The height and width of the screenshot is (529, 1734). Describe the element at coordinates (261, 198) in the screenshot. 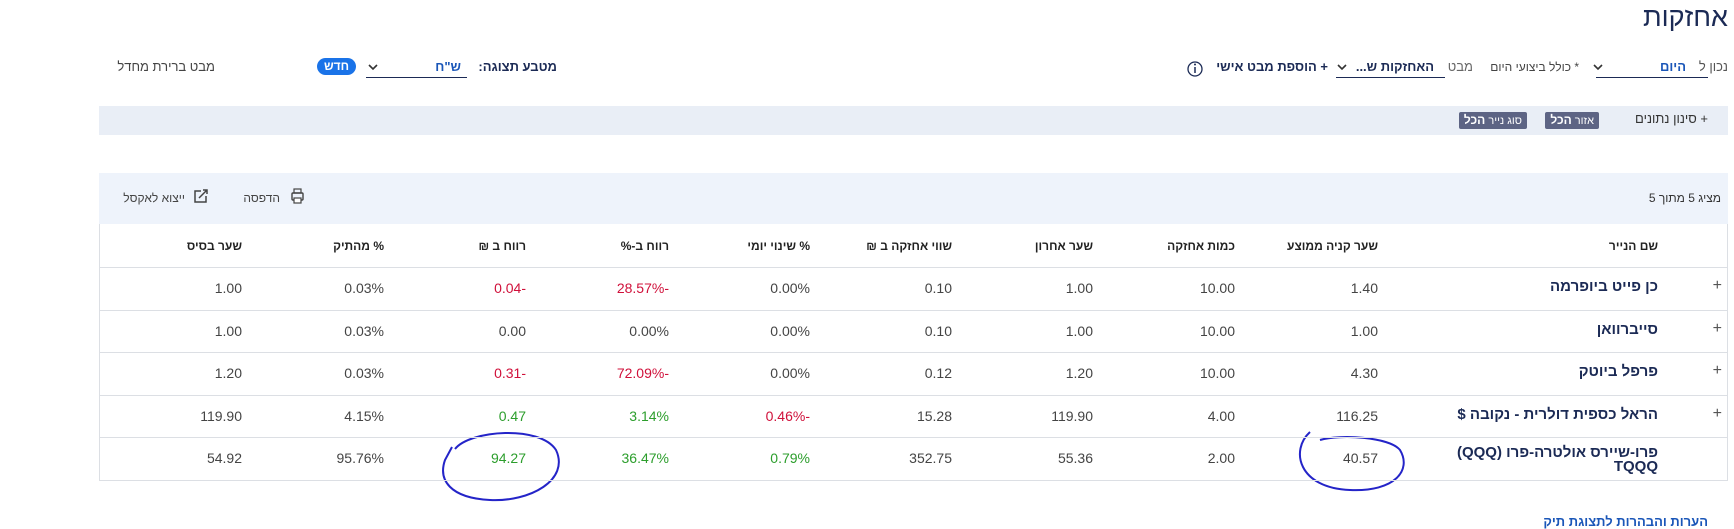

I see `print-button: הדפסה` at that location.